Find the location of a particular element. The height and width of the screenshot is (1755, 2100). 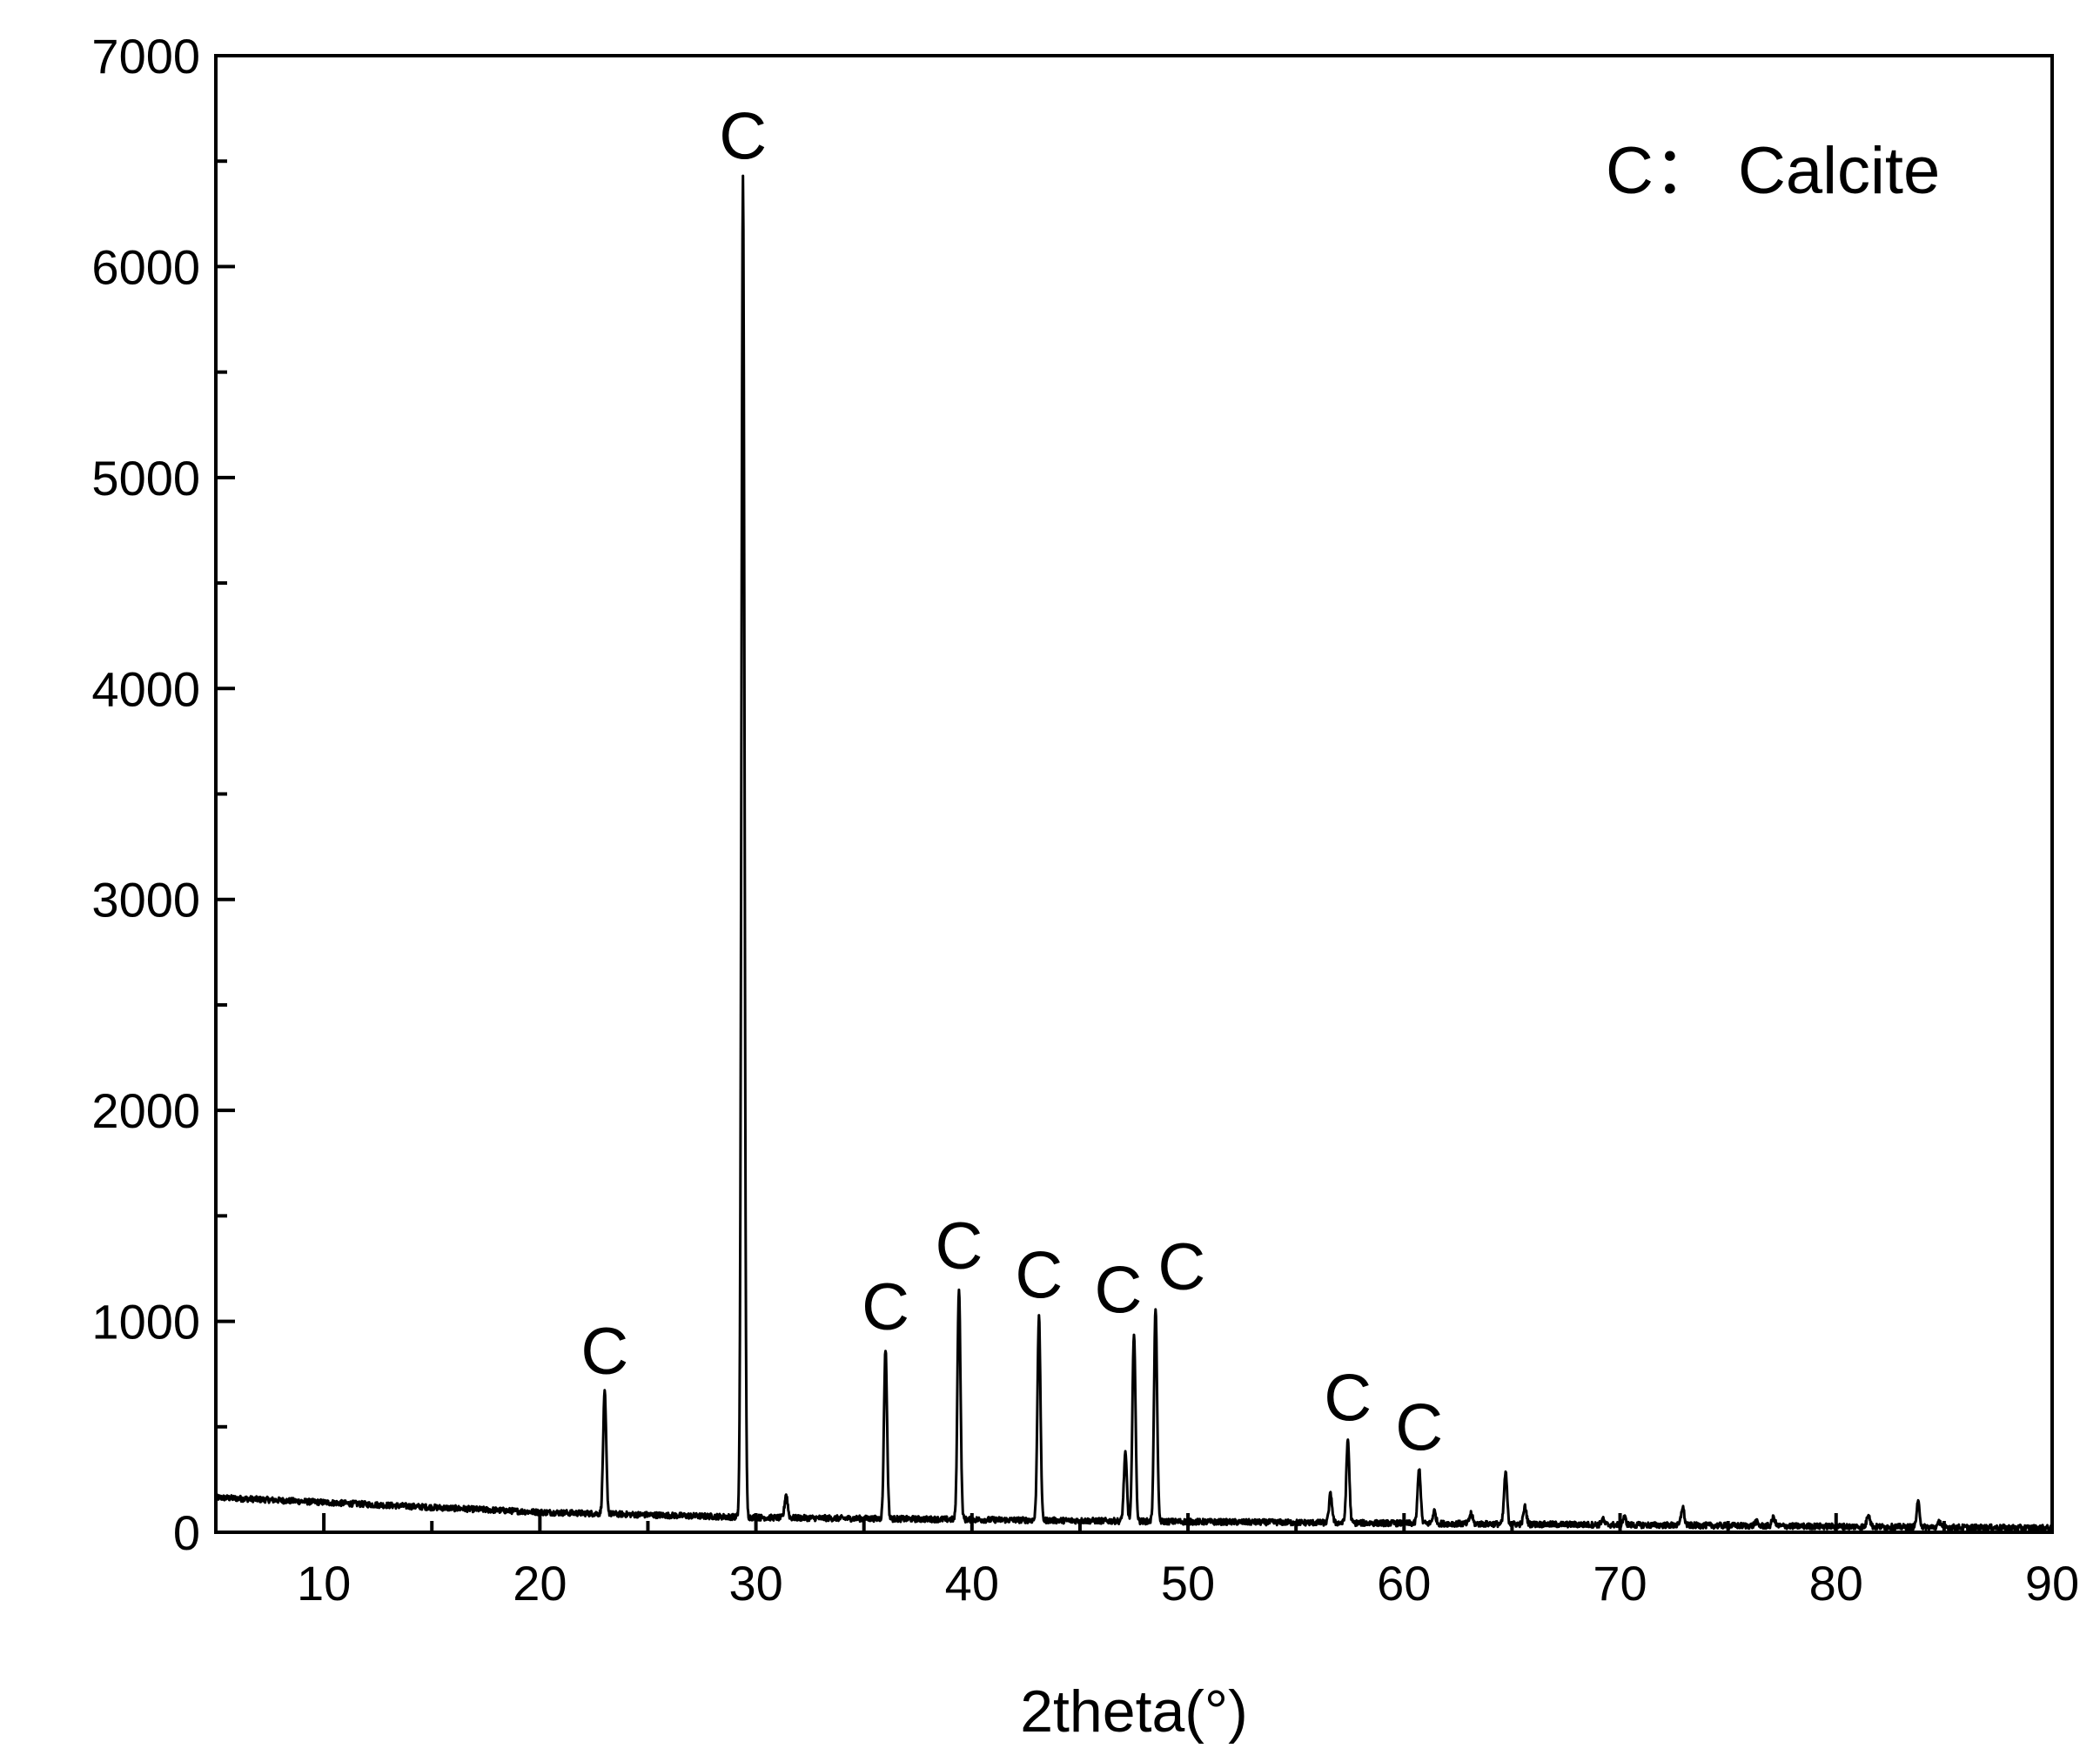

y-tick-label: 4000 is located at coordinates (145, 688).